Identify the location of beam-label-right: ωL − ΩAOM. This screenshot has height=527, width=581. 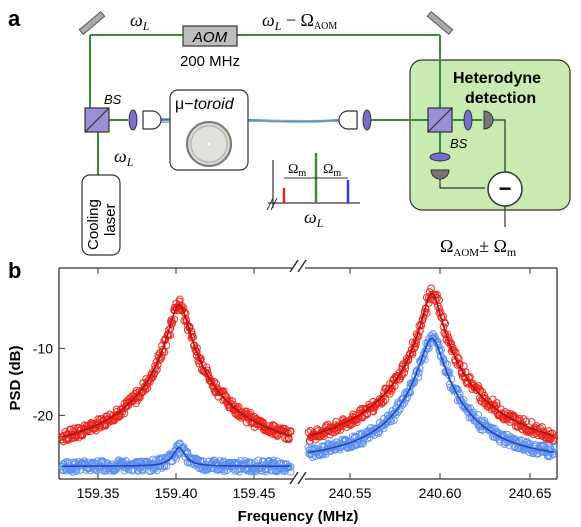
(299, 21).